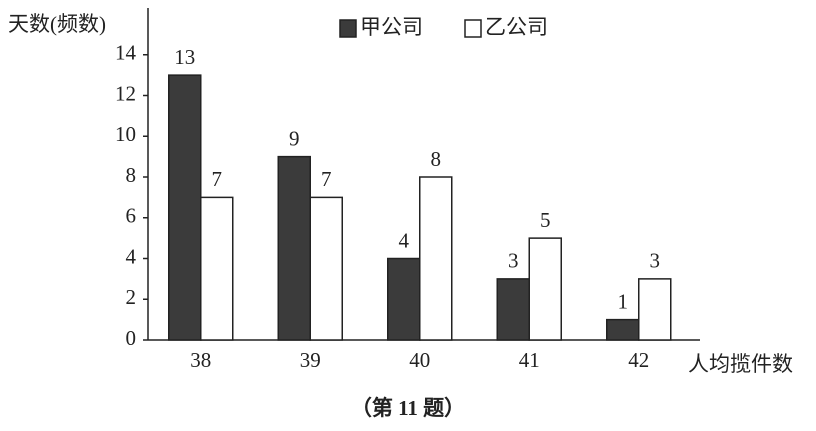  I want to click on caption: （第 11 题）, so click(408, 408).